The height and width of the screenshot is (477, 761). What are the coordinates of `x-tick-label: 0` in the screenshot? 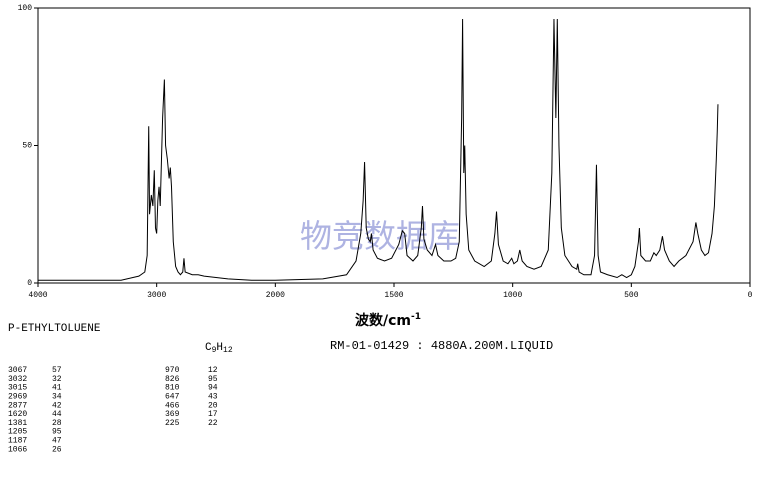 It's located at (750, 295).